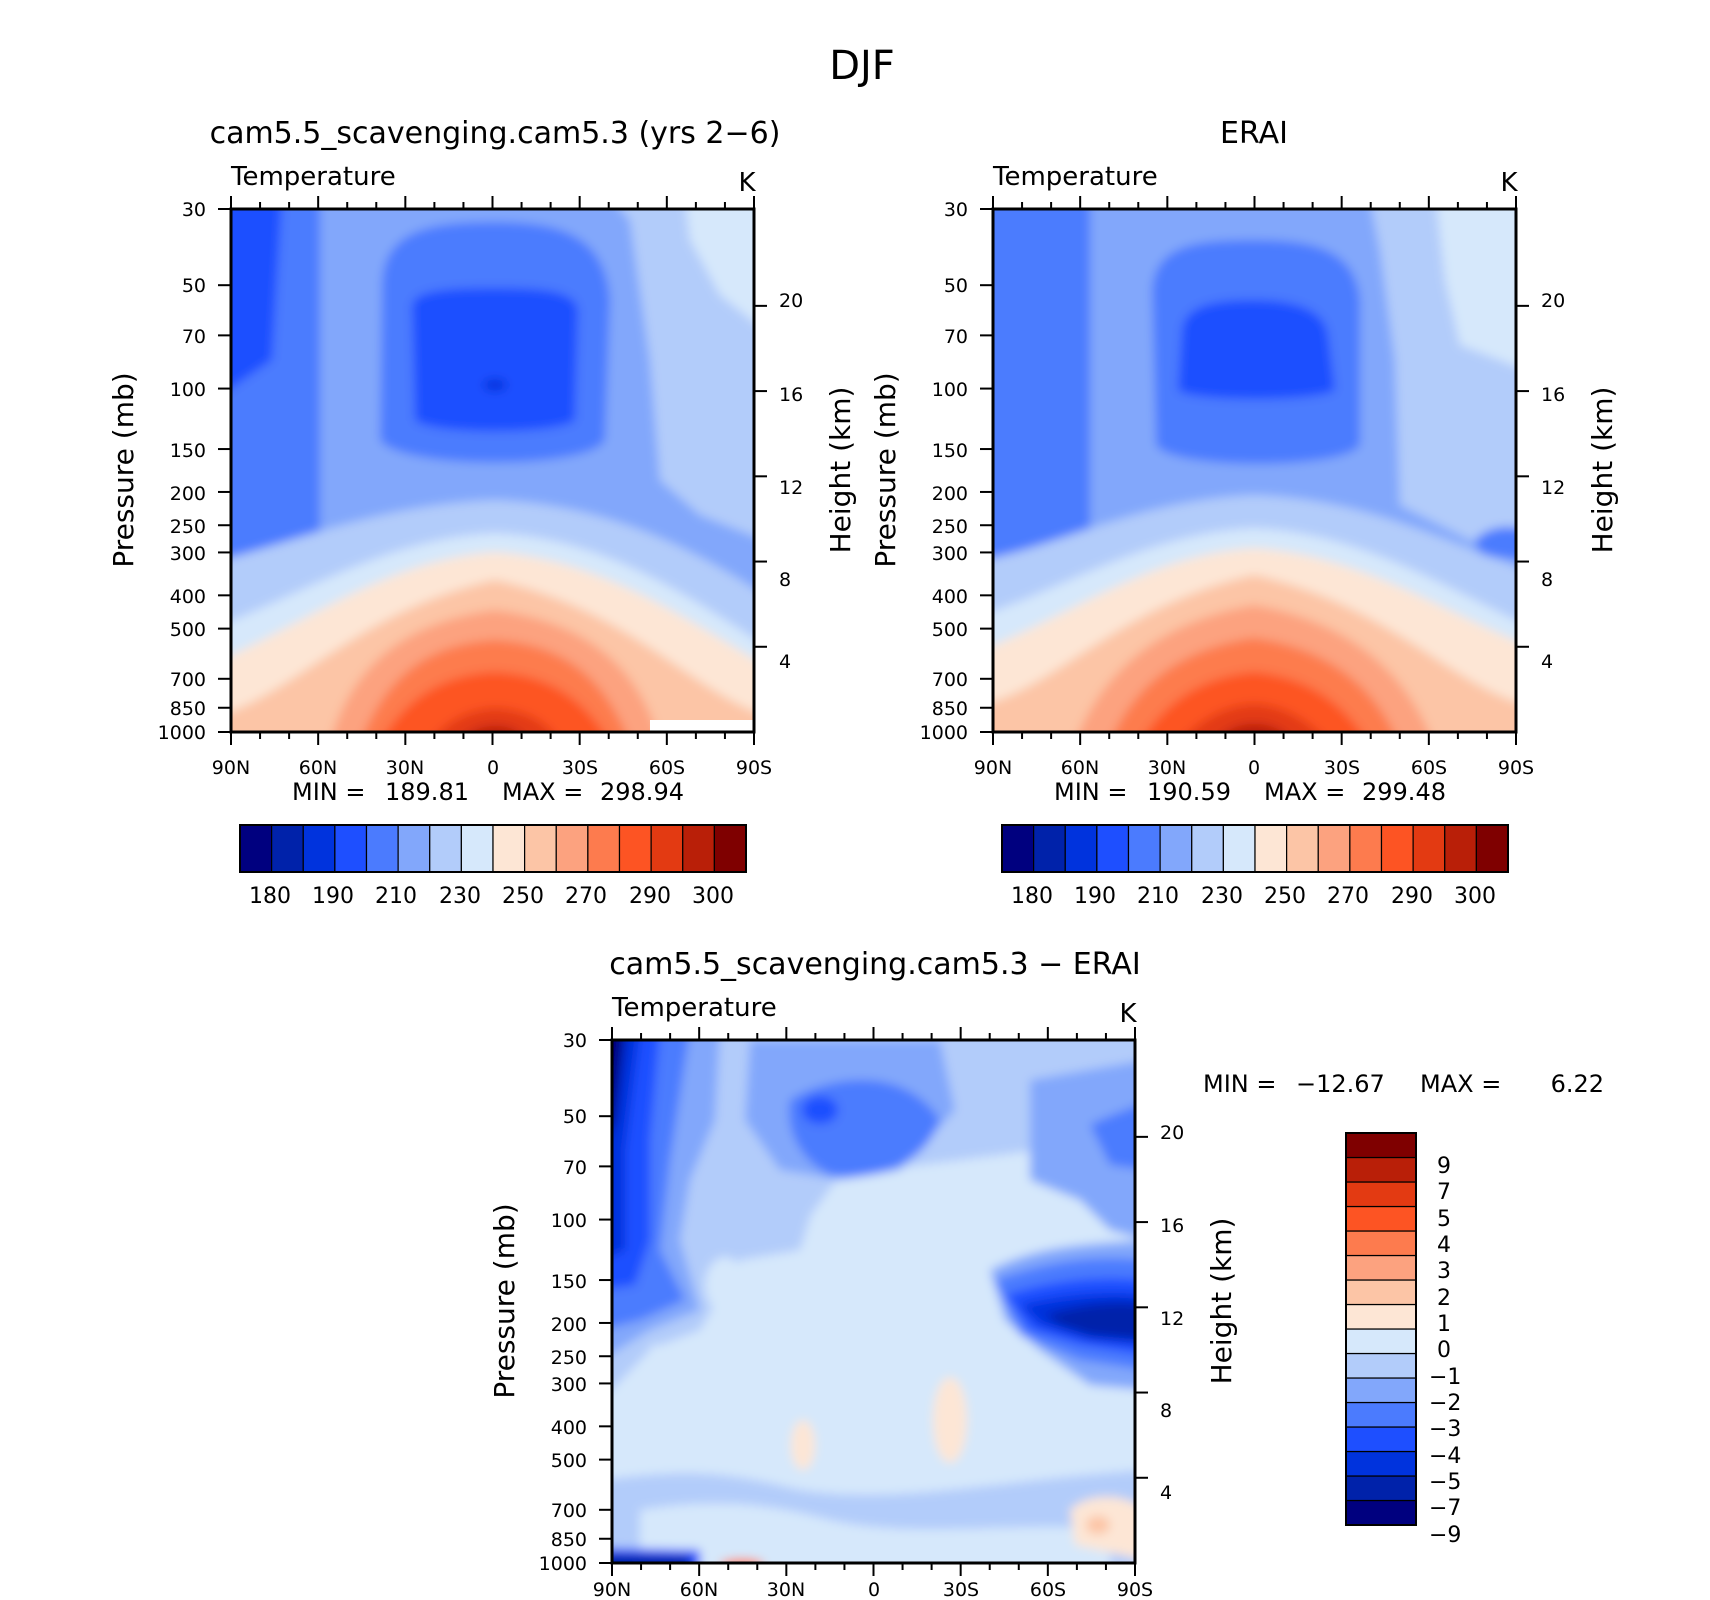  What do you see at coordinates (1445, 1535) in the screenshot?
I see `colorbar-label: −9` at bounding box center [1445, 1535].